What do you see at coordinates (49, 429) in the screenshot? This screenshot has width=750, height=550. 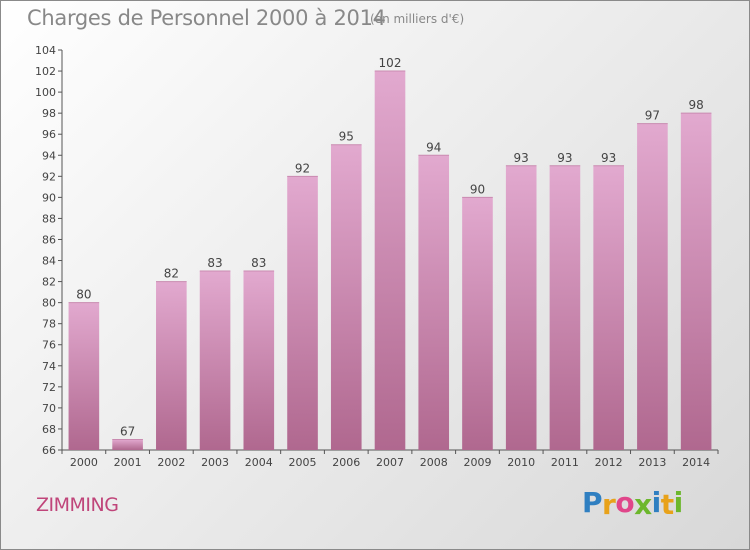 I see `y-tick-label: 68` at bounding box center [49, 429].